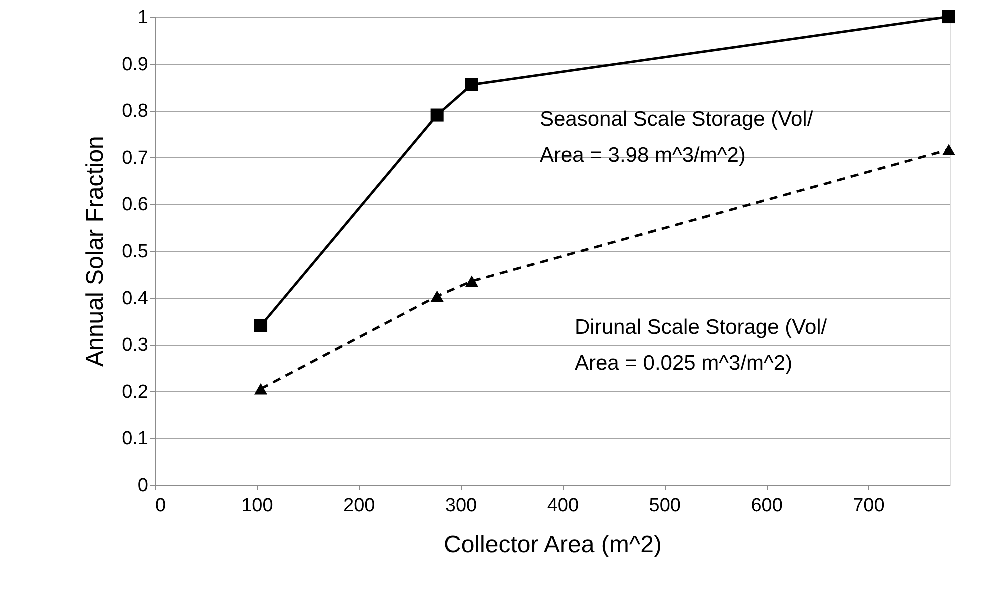  What do you see at coordinates (701, 345) in the screenshot?
I see `annotation: Dirunal Scale Storage (Vol/ Area = 0.025 m^3/m^2)` at bounding box center [701, 345].